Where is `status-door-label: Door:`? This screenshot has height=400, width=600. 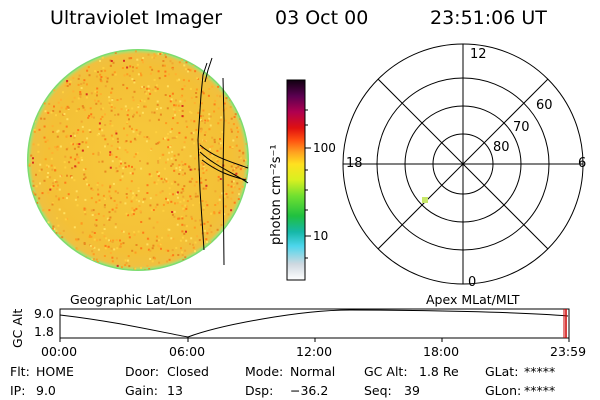 status-door-label: Door: is located at coordinates (142, 371).